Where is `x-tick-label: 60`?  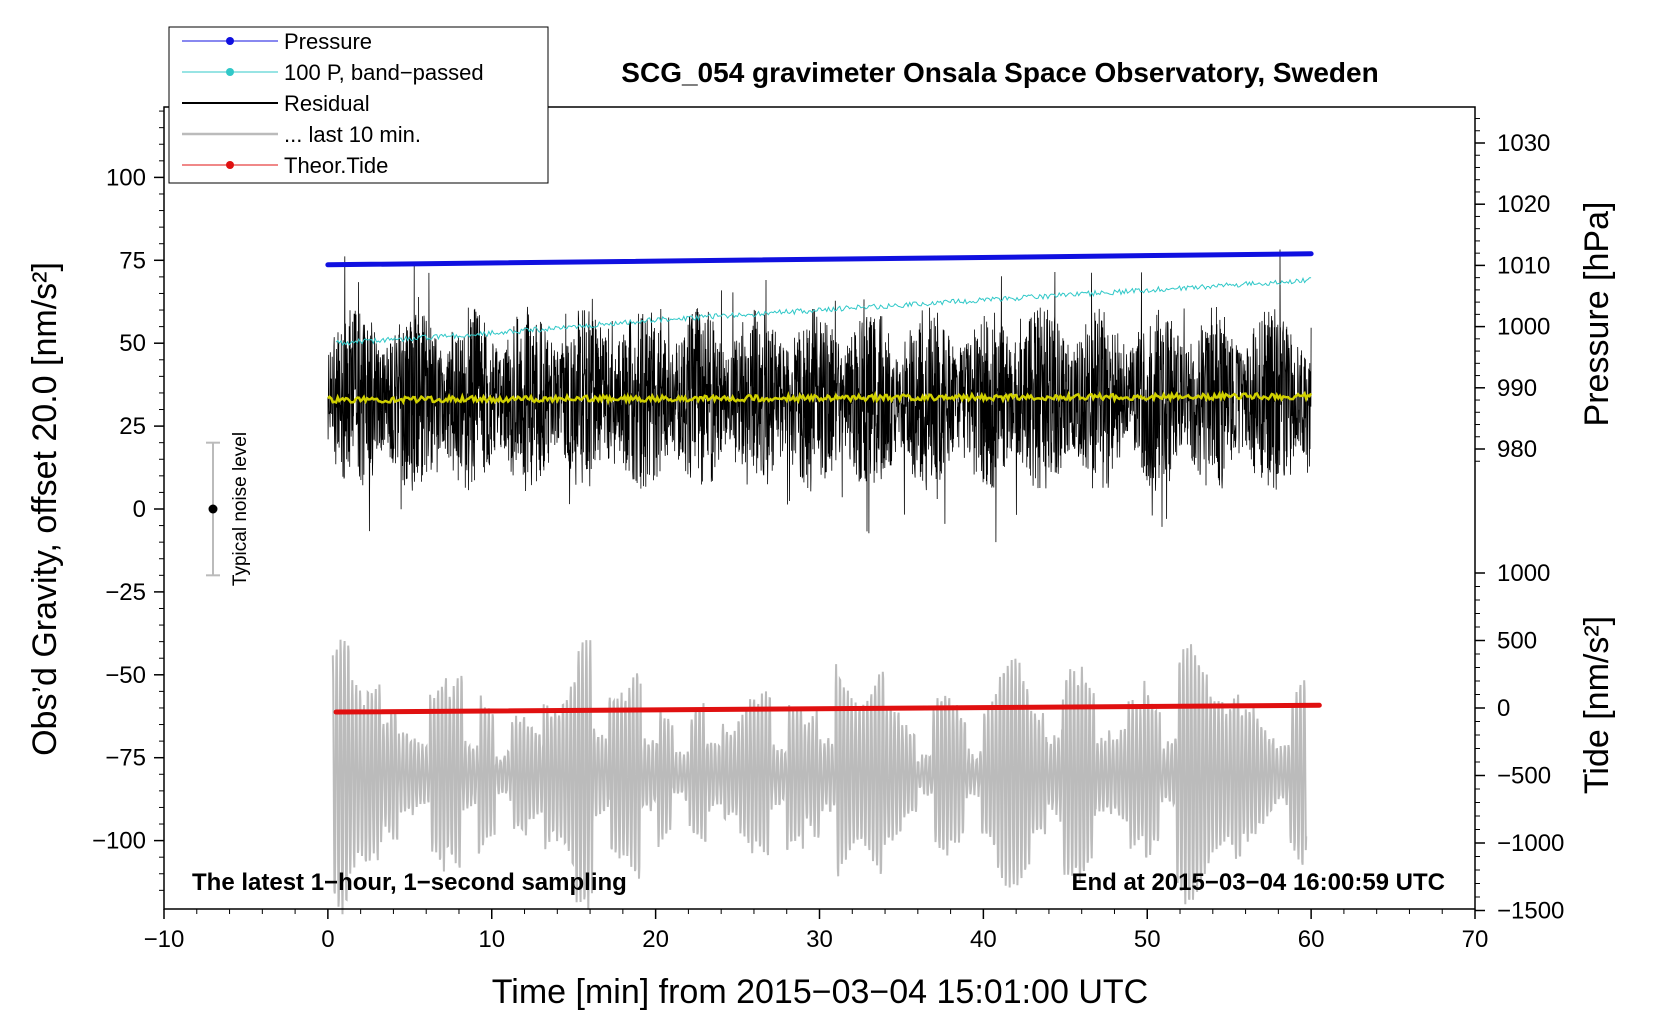 x-tick-label: 60 is located at coordinates (1311, 939).